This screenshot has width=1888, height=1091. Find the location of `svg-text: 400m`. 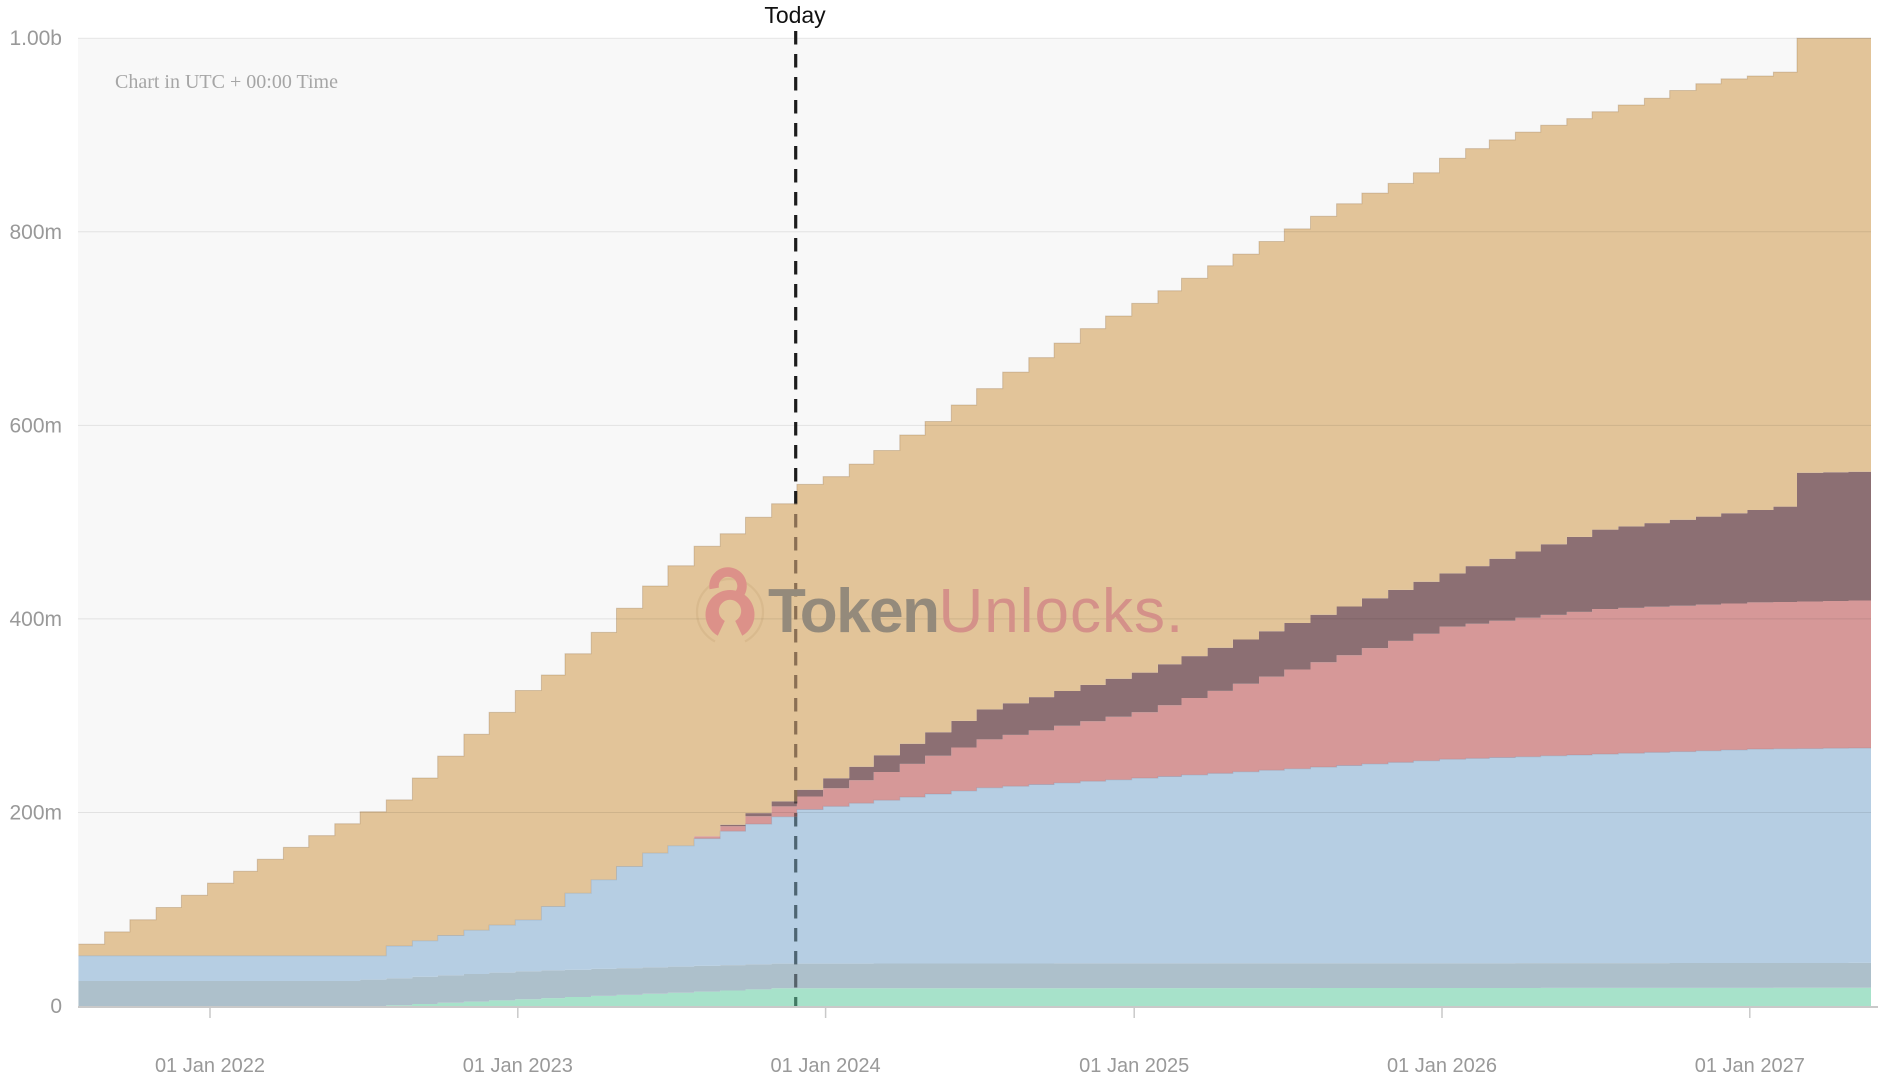

svg-text: 400m is located at coordinates (35, 619).